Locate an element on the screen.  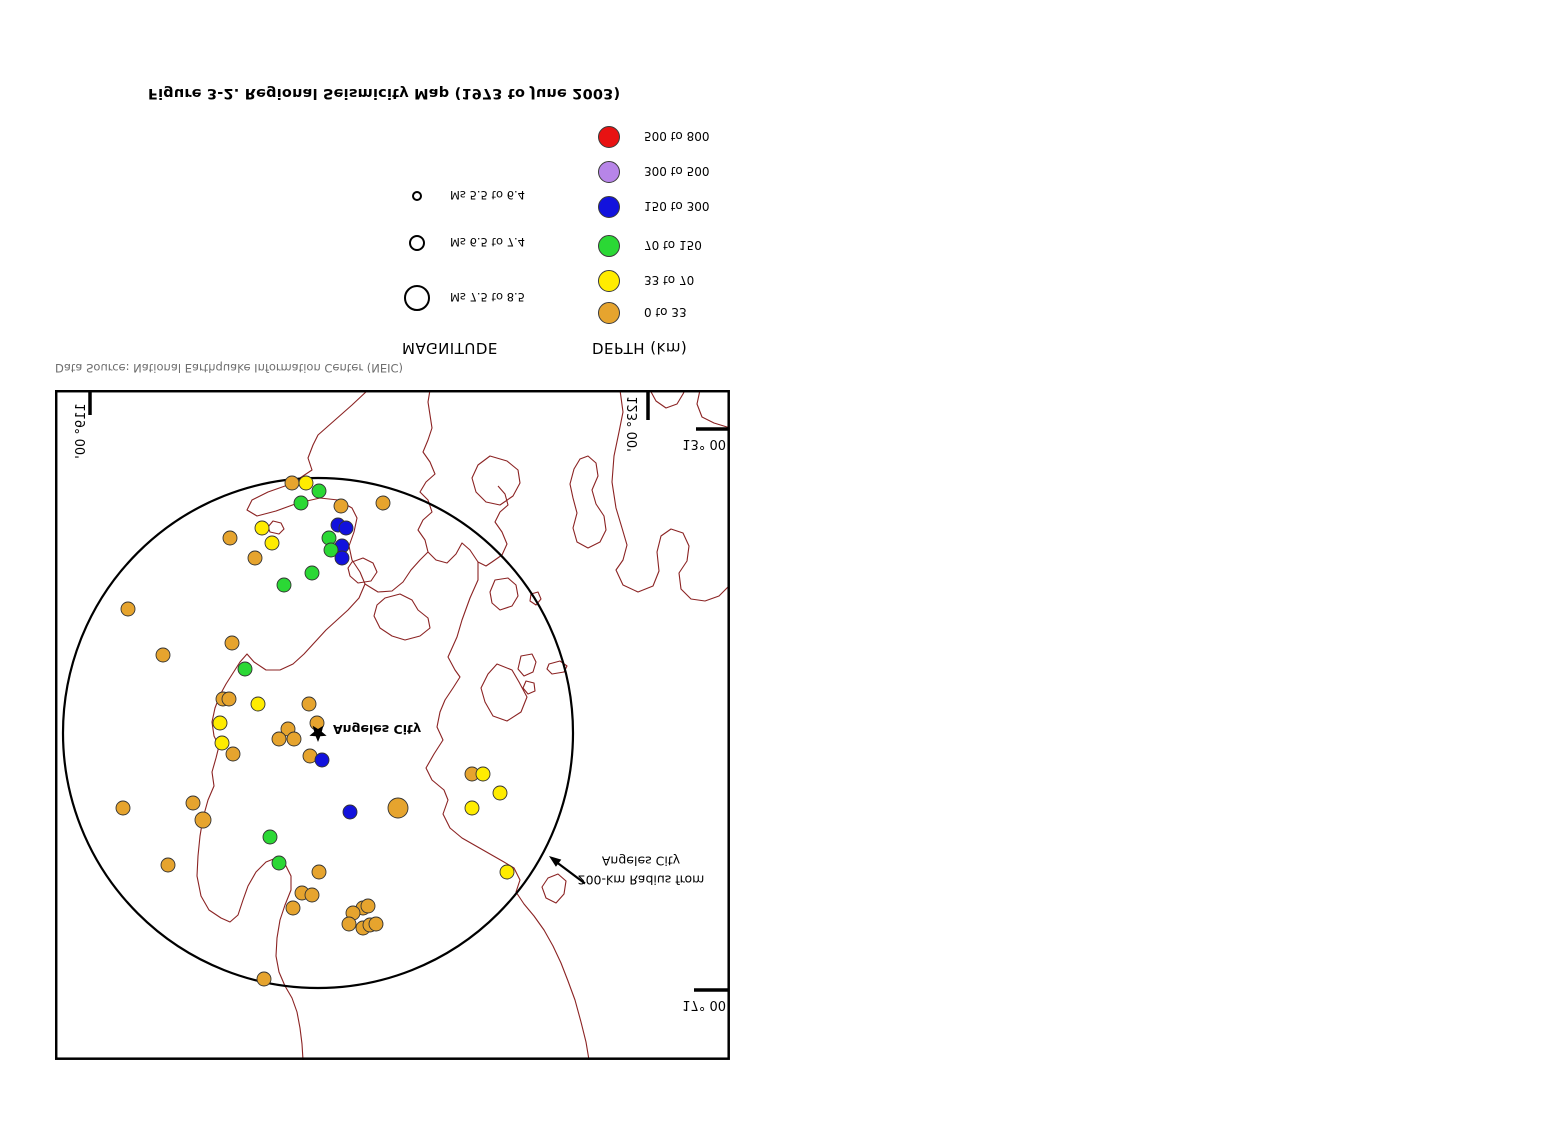
tick-label-13: 13° 00 is located at coordinates (704, 443).